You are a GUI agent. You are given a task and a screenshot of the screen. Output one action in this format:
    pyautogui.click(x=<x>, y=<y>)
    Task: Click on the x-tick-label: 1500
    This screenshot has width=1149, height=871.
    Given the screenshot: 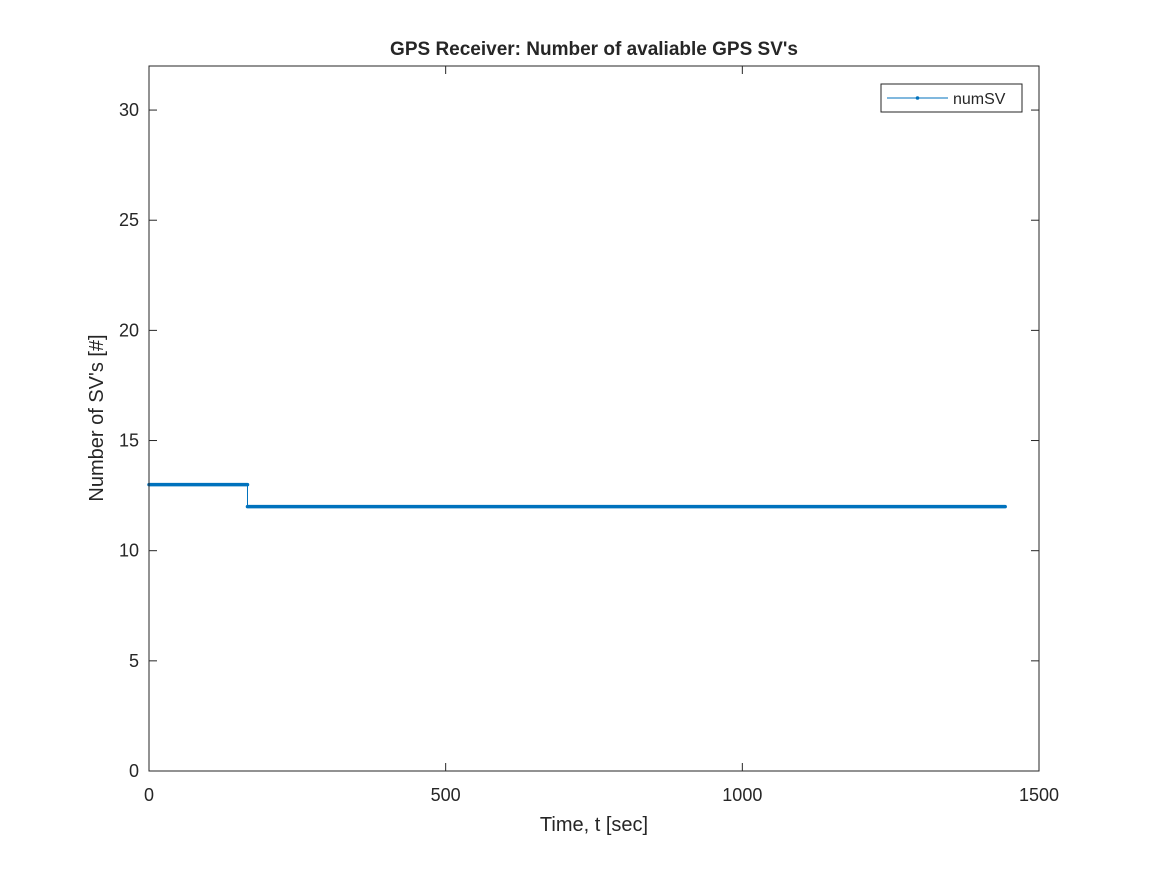 What is the action you would take?
    pyautogui.click(x=1039, y=795)
    